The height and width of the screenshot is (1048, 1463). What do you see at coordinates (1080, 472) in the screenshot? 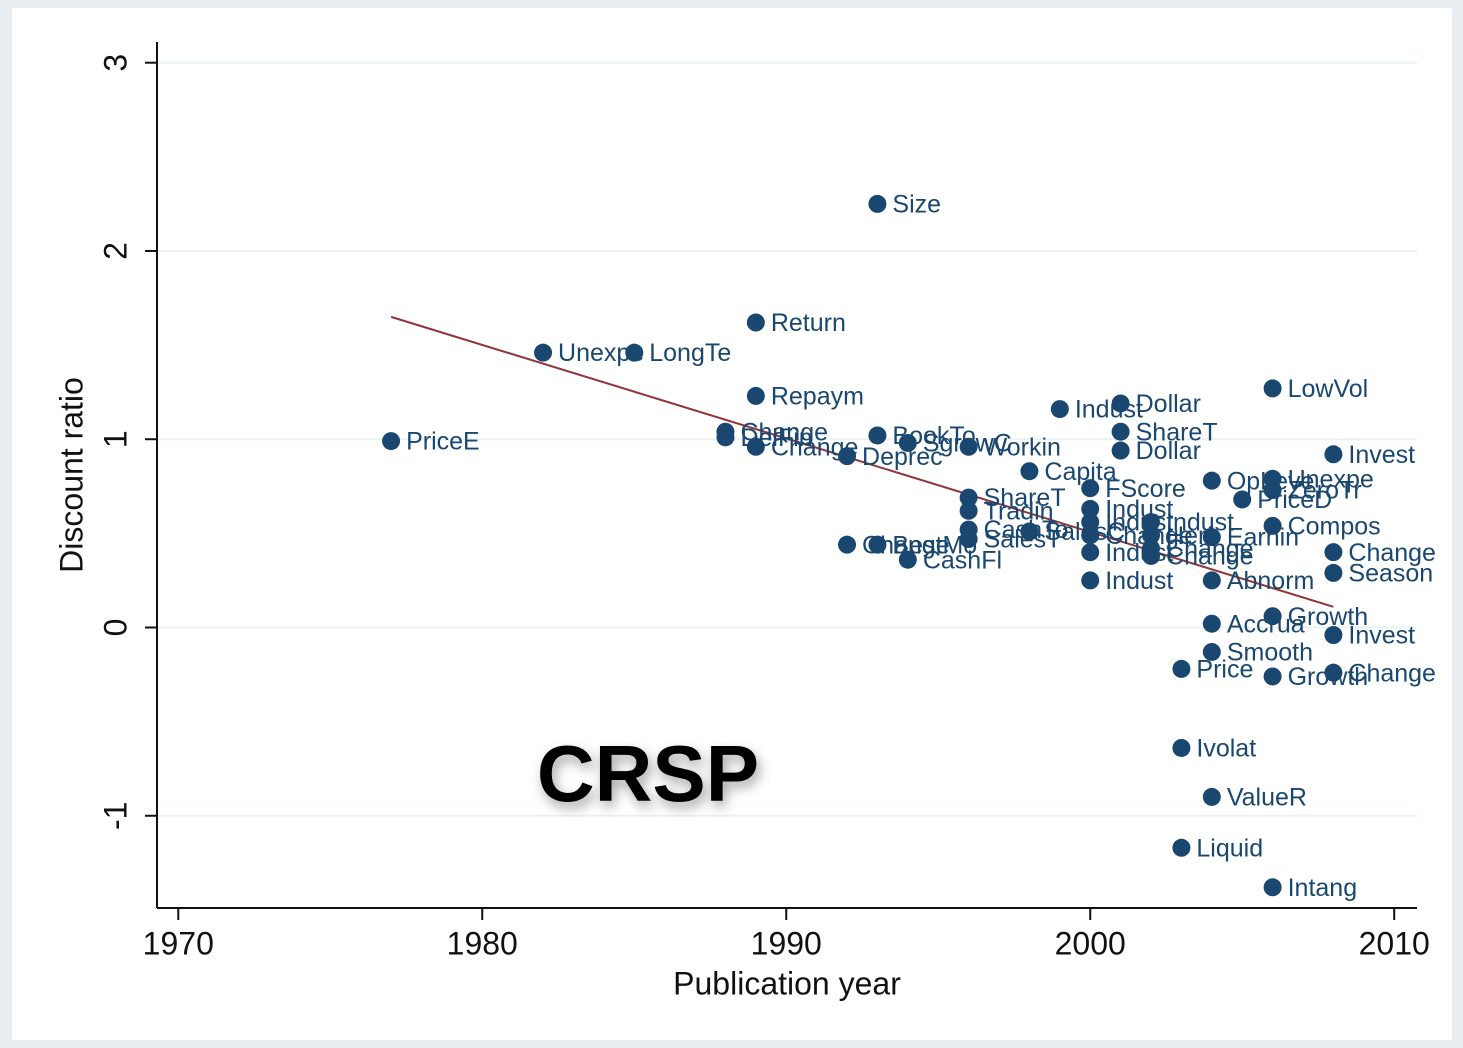
I see `point-label: Capita` at bounding box center [1080, 472].